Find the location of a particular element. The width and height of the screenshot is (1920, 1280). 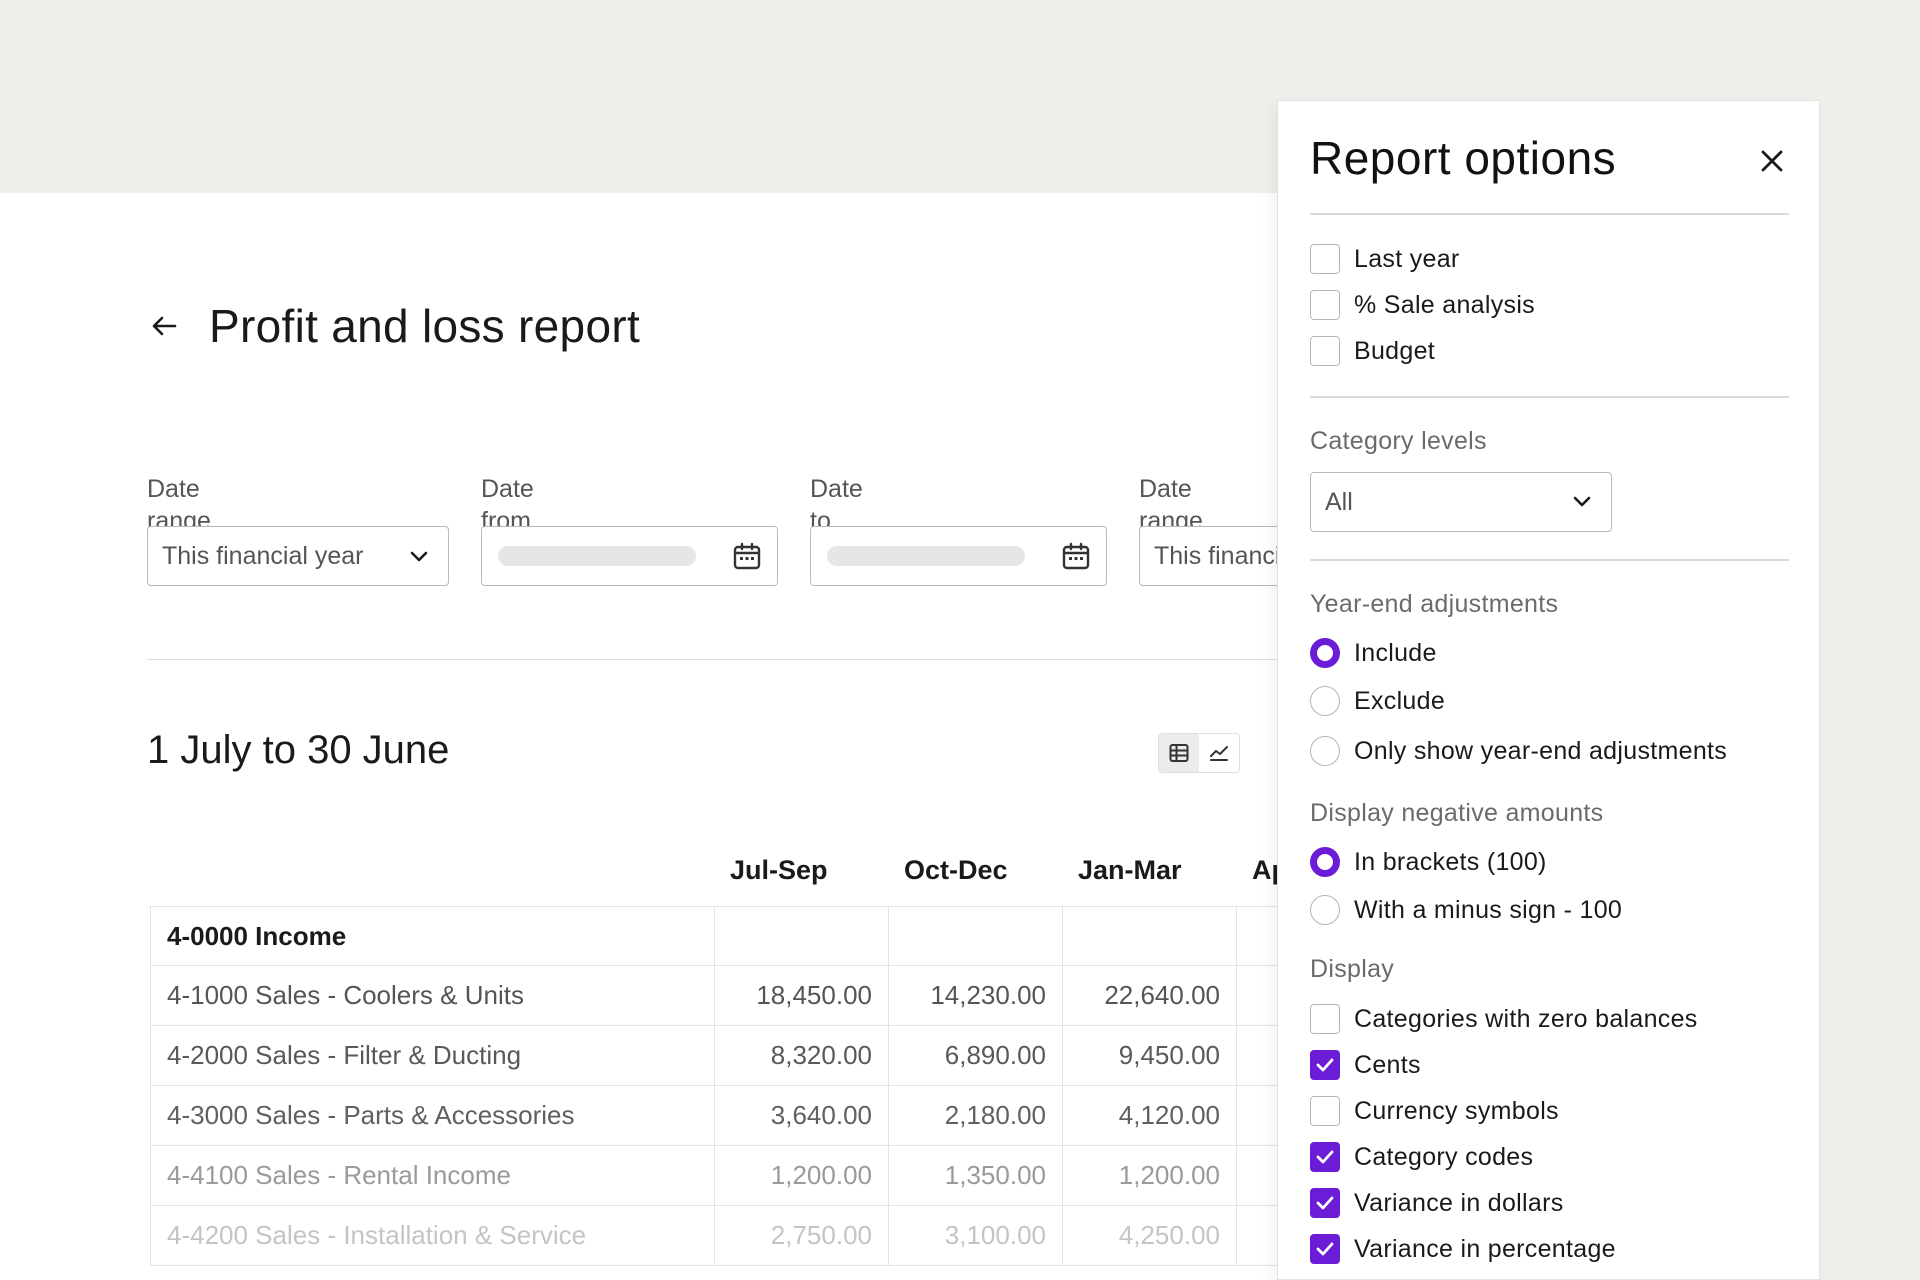

variance-percentage-option: Variance in percentage is located at coordinates (1463, 1249).